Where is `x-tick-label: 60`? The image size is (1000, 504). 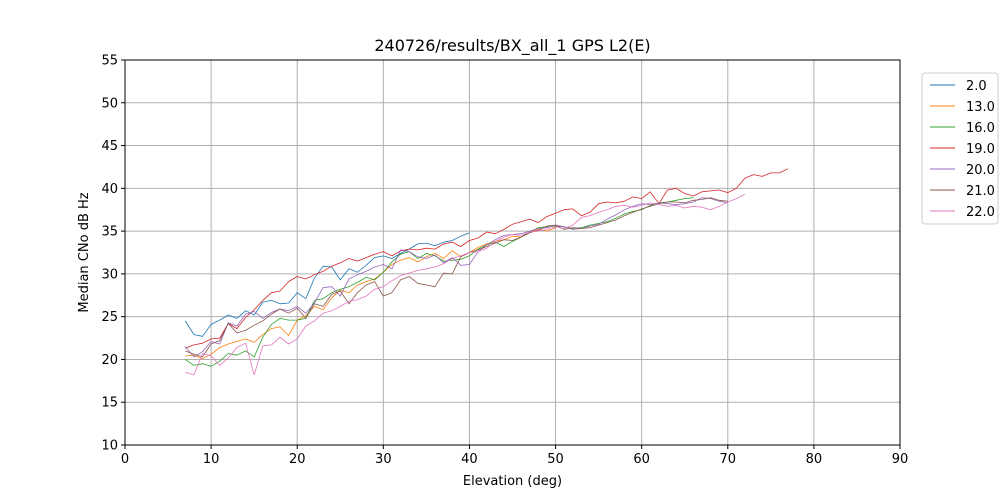 x-tick-label: 60 is located at coordinates (641, 459).